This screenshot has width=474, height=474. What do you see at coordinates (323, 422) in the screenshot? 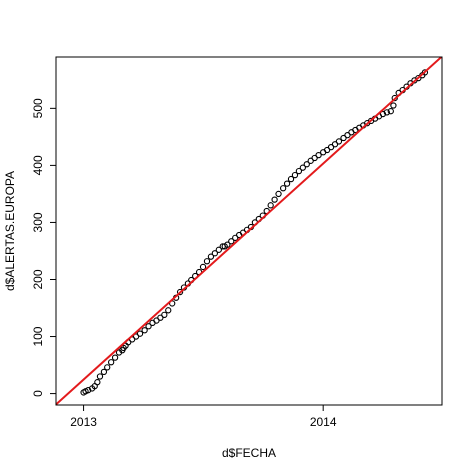
I see `x-tick-label: 2014` at bounding box center [323, 422].